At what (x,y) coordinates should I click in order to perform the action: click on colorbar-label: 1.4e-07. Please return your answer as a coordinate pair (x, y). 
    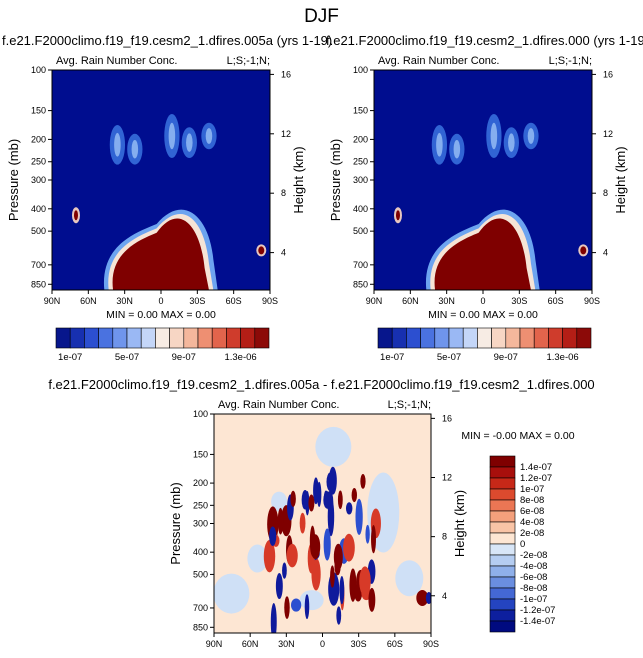
    Looking at the image, I should click on (536, 467).